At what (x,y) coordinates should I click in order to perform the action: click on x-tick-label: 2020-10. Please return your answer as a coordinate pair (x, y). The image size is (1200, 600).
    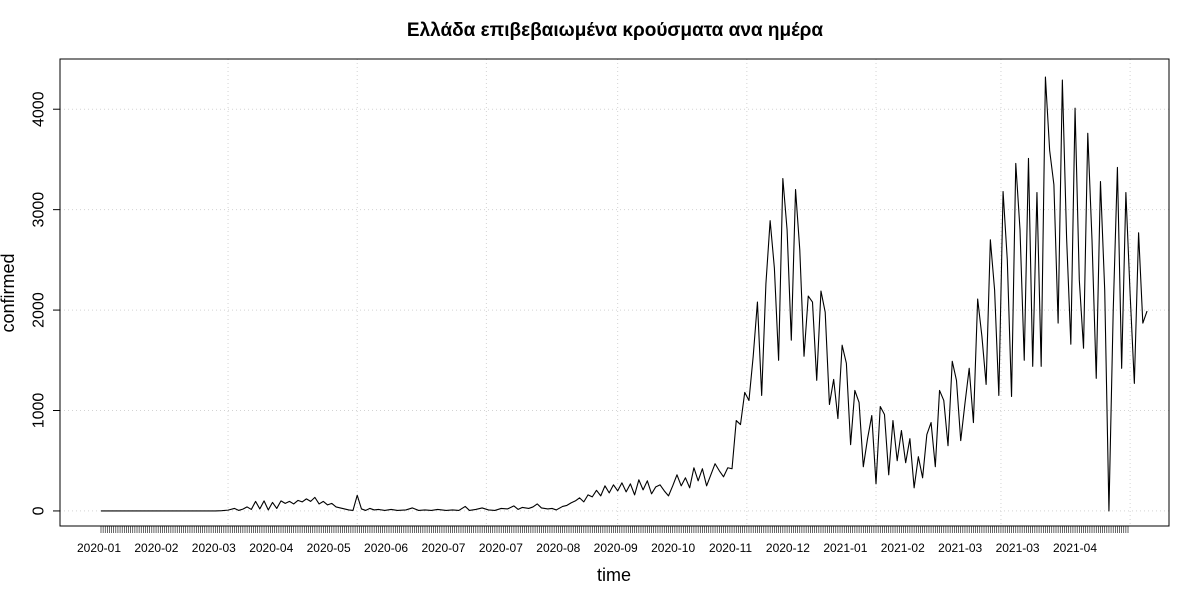
    Looking at the image, I should click on (673, 548).